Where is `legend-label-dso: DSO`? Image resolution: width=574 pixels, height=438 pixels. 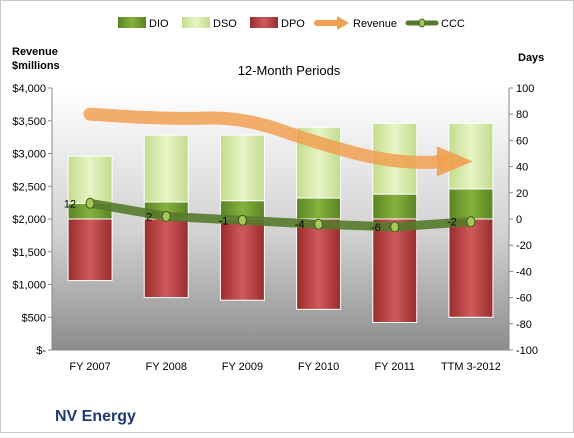
legend-label-dso: DSO is located at coordinates (225, 24).